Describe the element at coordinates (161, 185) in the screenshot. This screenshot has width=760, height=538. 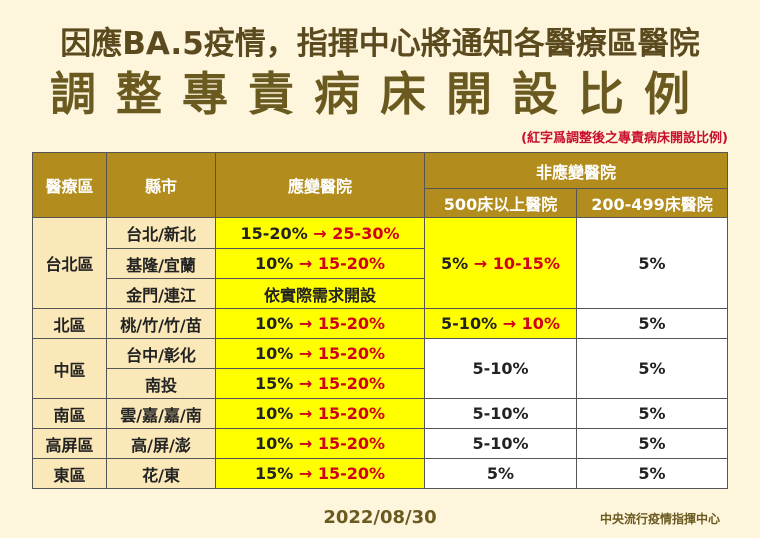
I see `header-county: 縣市` at that location.